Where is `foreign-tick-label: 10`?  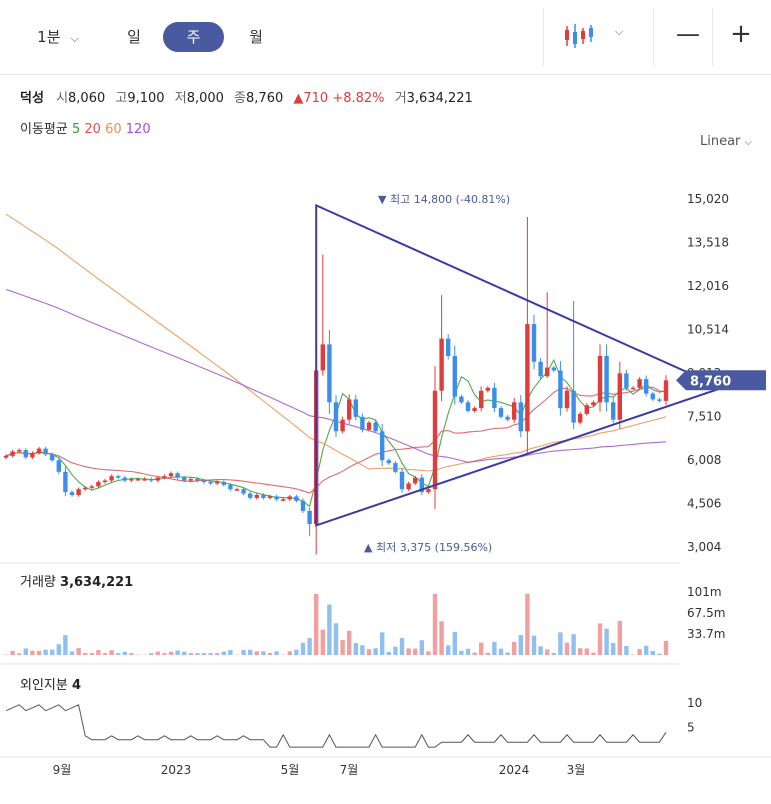 foreign-tick-label: 10 is located at coordinates (694, 703).